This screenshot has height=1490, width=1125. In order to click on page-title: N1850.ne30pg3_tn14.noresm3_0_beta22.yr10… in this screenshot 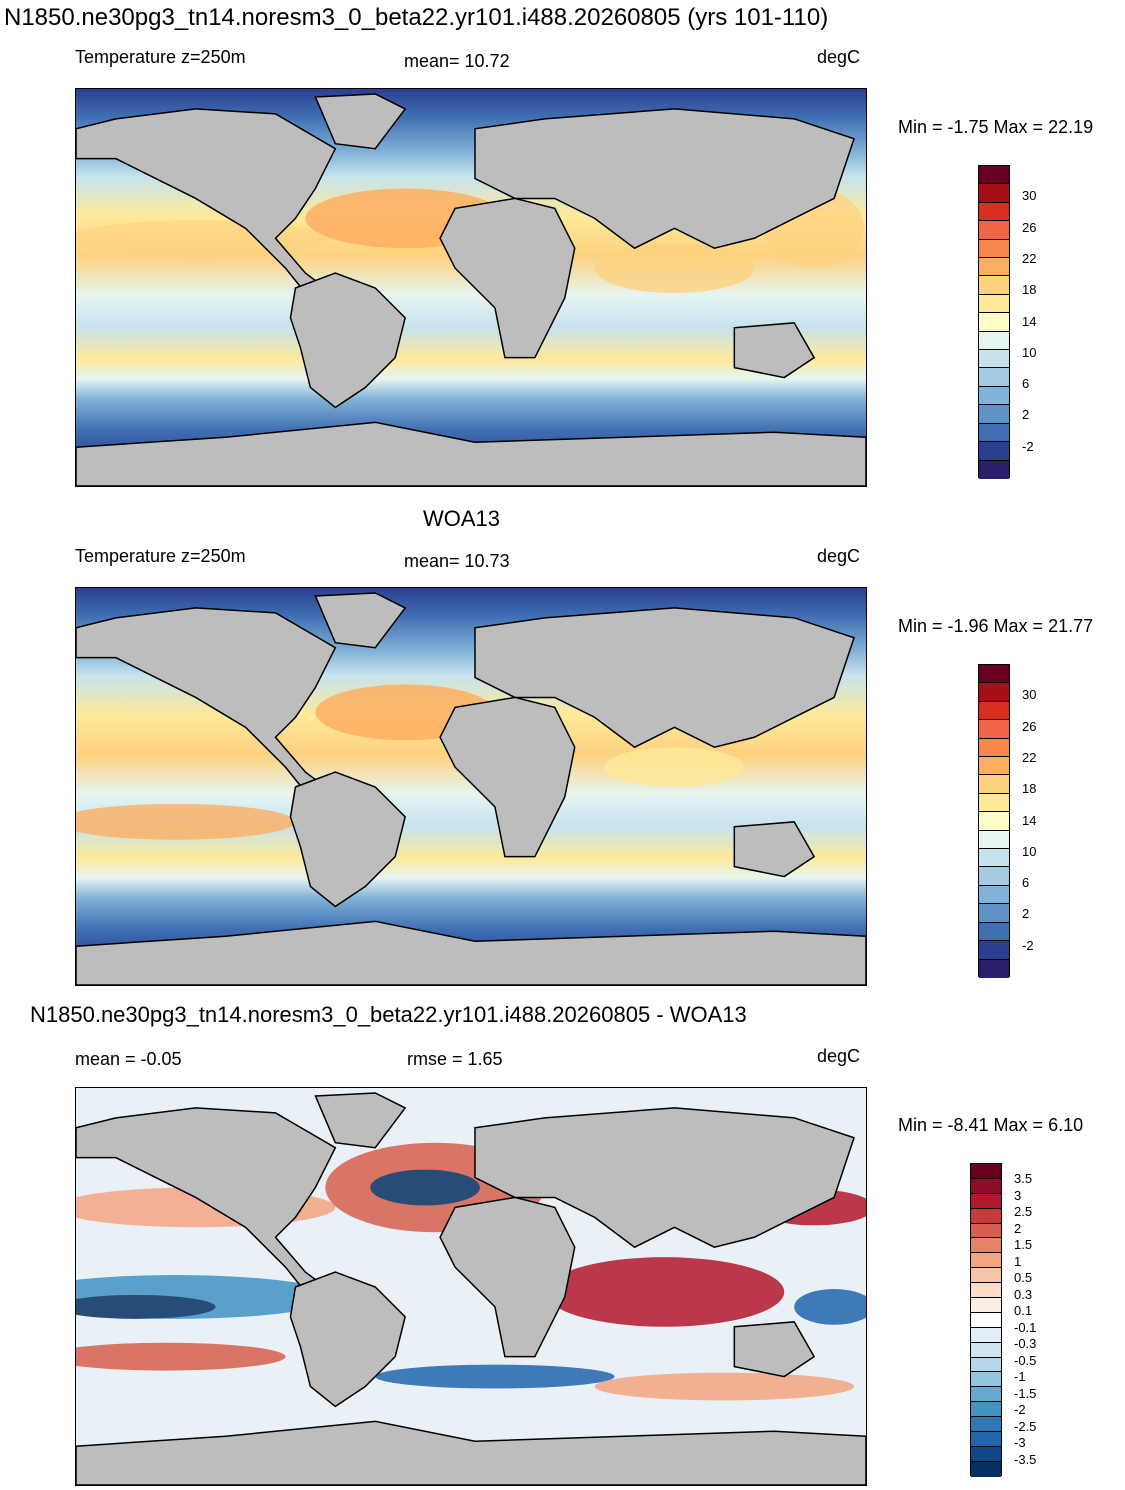, I will do `click(416, 17)`.